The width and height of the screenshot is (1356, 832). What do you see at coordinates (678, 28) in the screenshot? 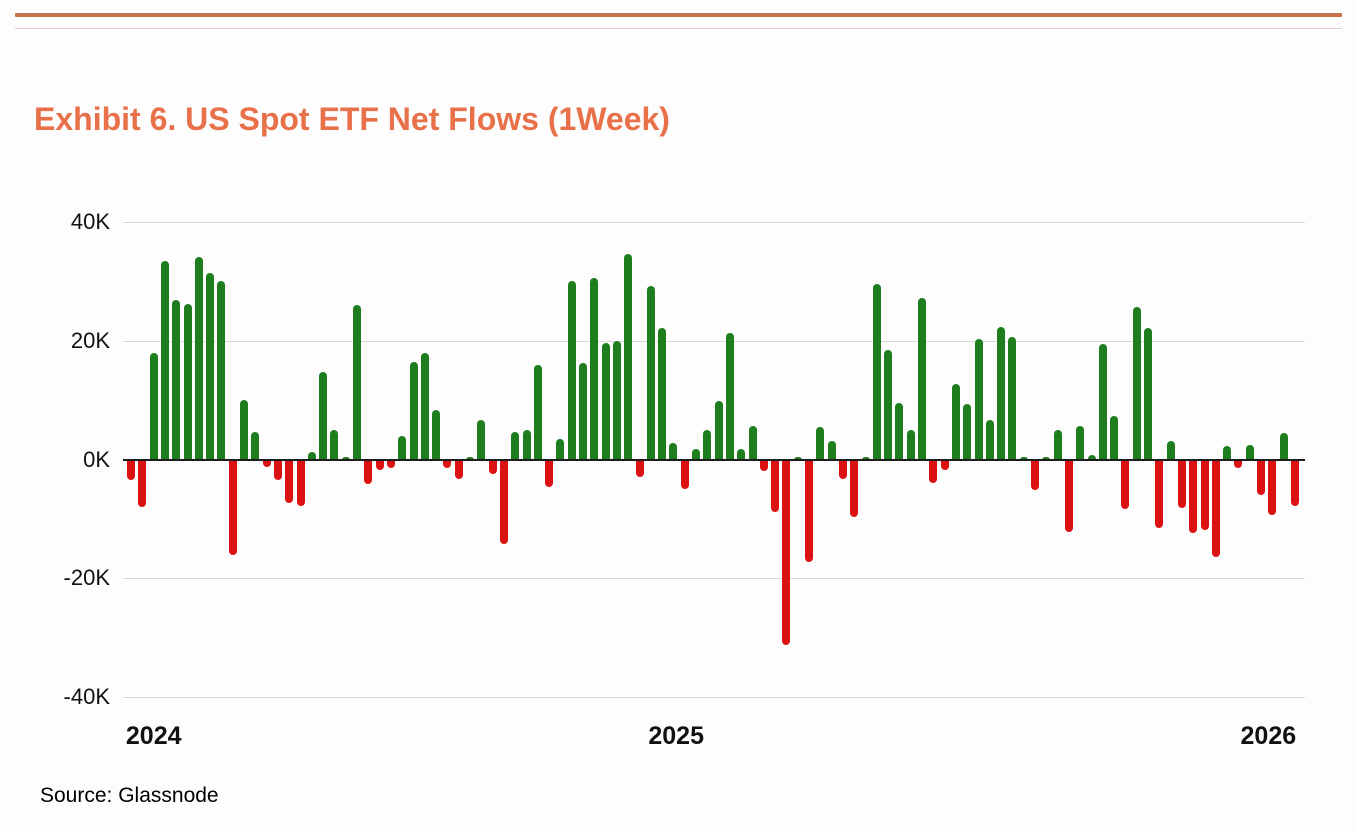
I see `top-accent-rule-thin` at bounding box center [678, 28].